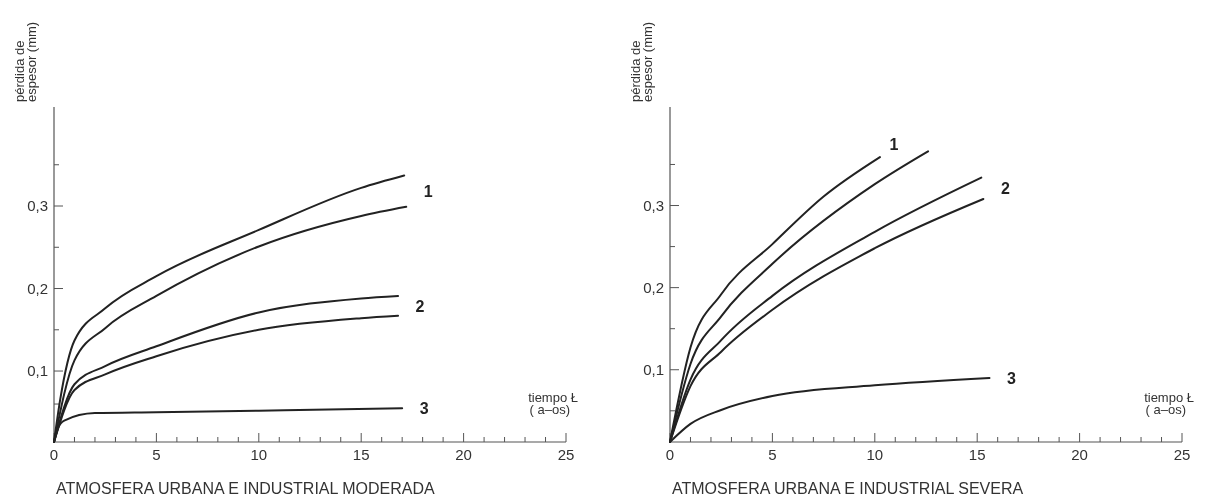 This screenshot has width=1231, height=501. I want to click on text: ATMOSFERA URBANA E INDUSTRIAL SEVERA, so click(848, 488).